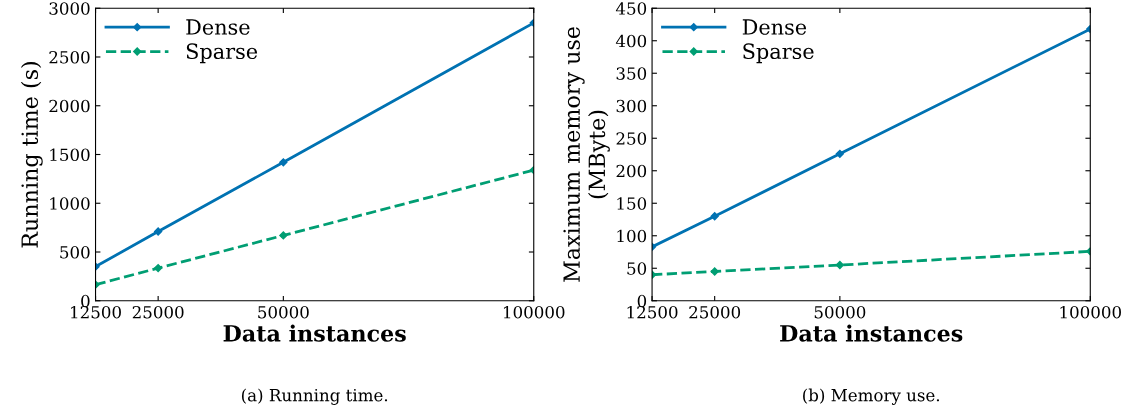  What do you see at coordinates (69, 57) in the screenshot?
I see `y-tick-label: 2500` at bounding box center [69, 57].